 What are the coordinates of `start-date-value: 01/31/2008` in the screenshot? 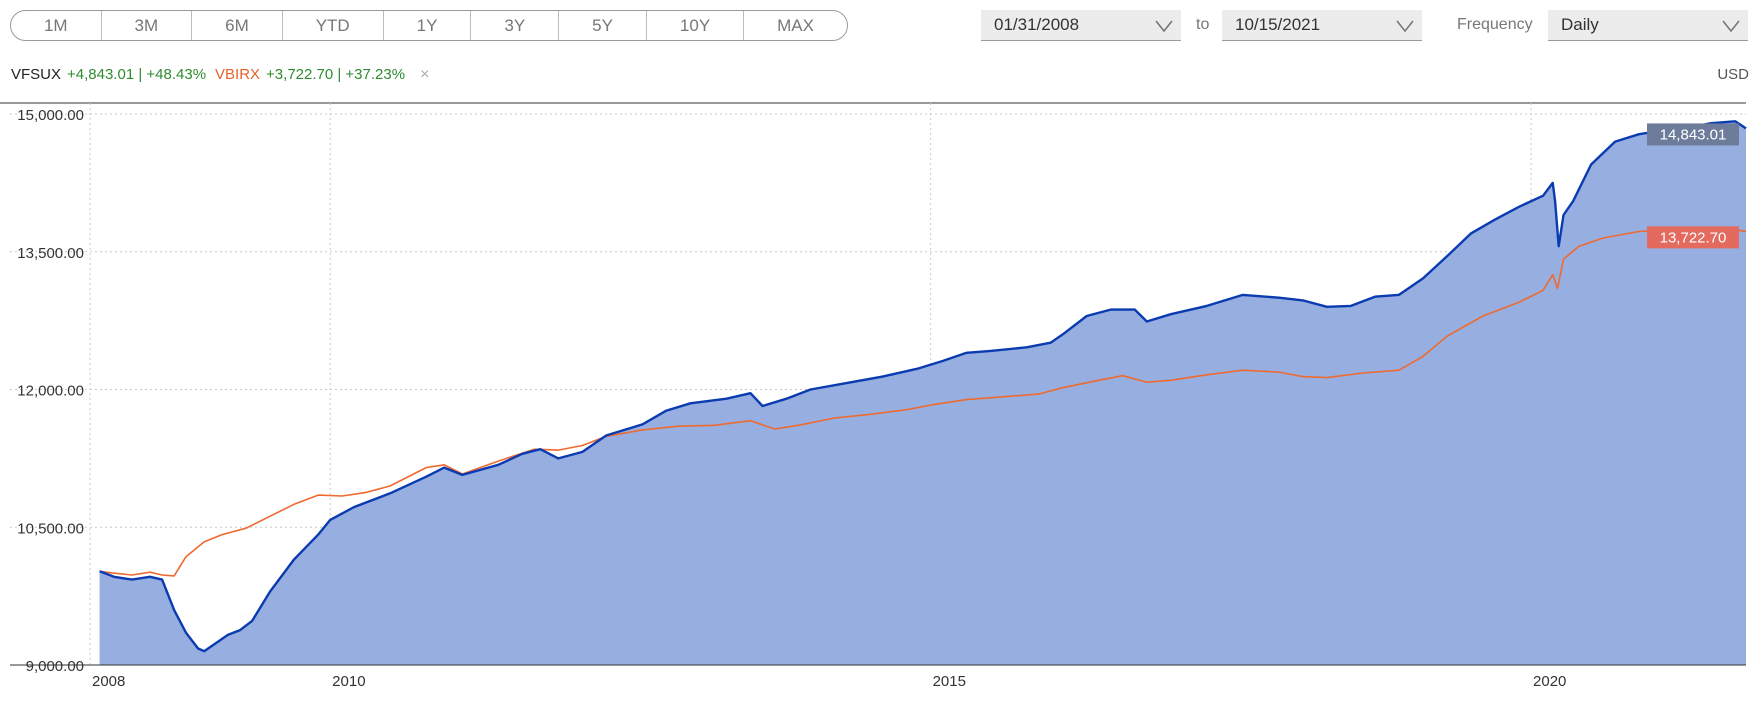 It's located at (1037, 24).